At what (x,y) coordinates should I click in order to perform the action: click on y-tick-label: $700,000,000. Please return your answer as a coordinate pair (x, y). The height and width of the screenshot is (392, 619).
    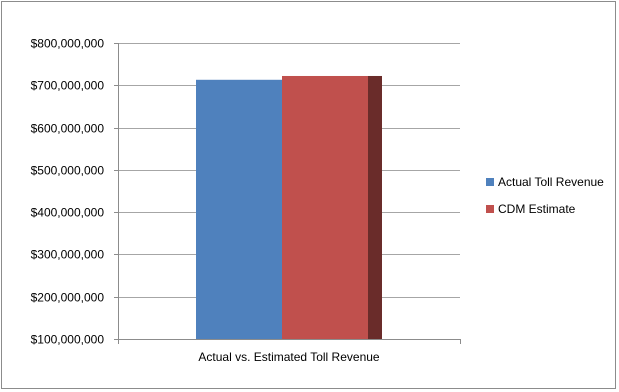
    Looking at the image, I should click on (68, 86).